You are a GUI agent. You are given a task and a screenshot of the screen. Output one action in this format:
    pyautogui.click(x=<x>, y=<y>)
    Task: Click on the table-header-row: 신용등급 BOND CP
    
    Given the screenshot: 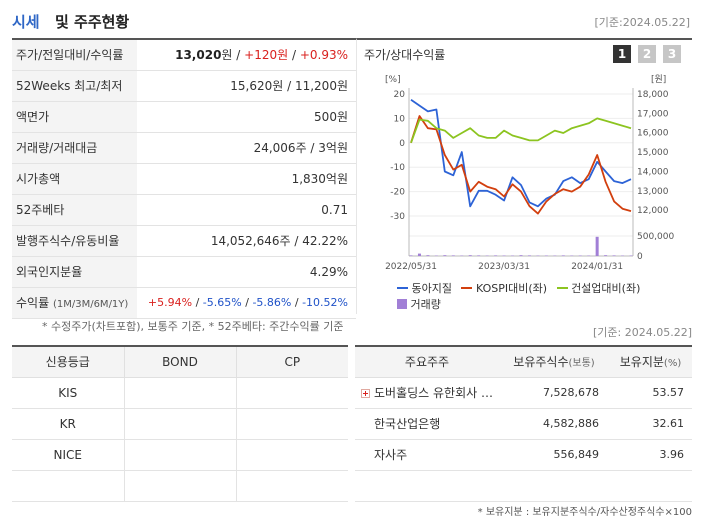 What is the action you would take?
    pyautogui.click(x=180, y=362)
    